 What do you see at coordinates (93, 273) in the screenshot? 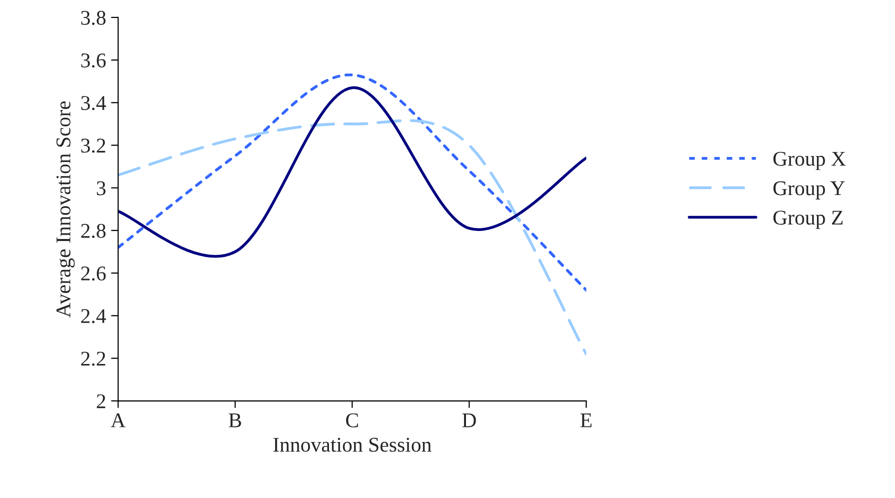
I see `y-tick-label: 2.6` at bounding box center [93, 273].